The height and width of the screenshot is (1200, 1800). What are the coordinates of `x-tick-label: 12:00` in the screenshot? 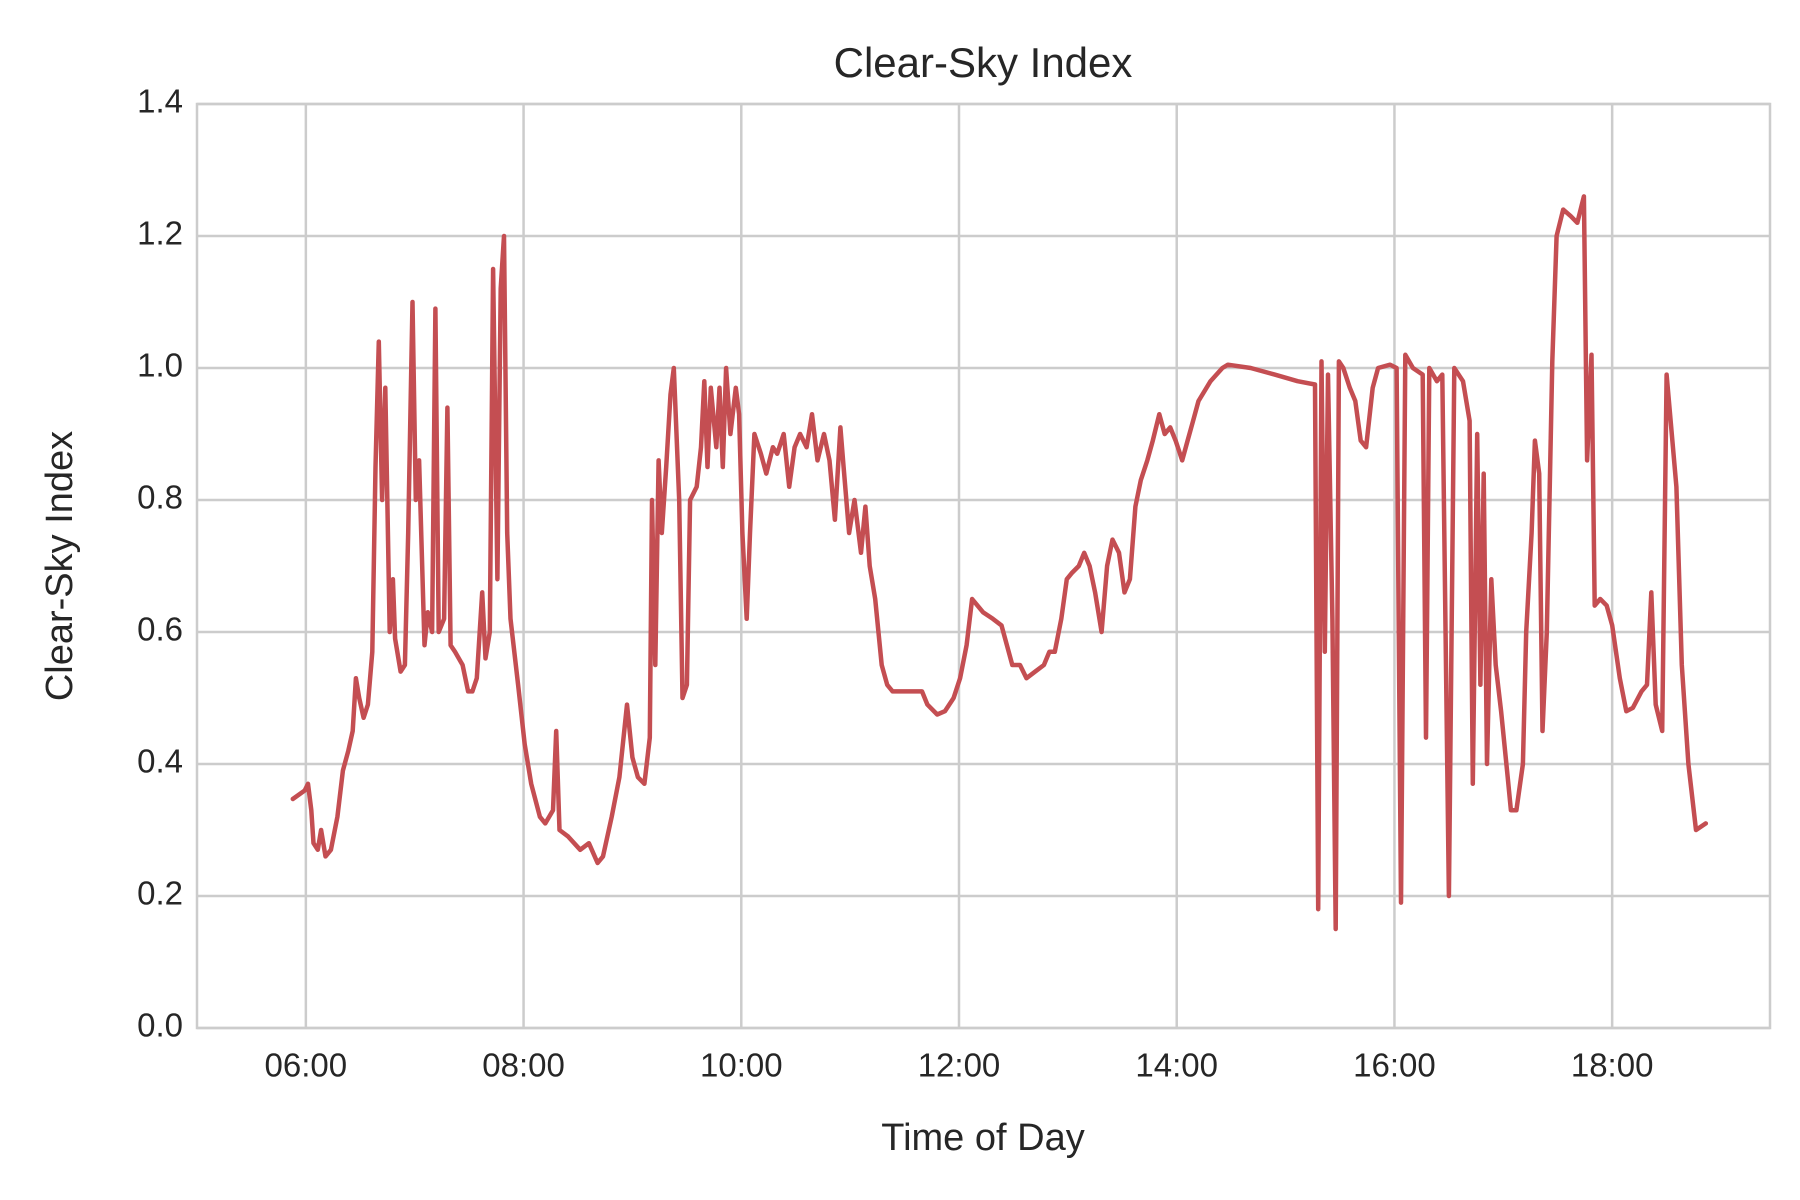 It's located at (959, 1065).